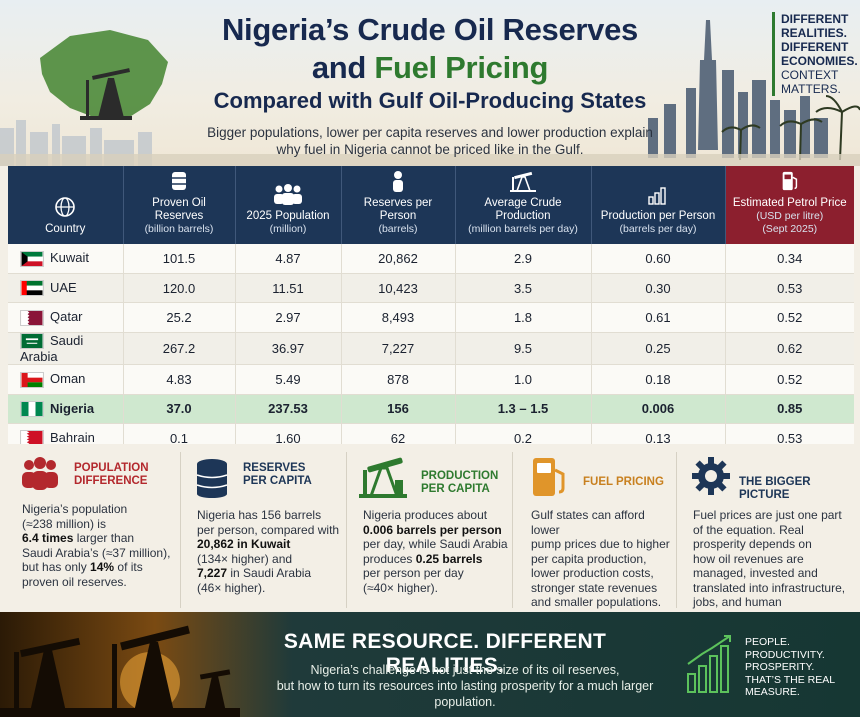 The image size is (860, 717). Describe the element at coordinates (438, 530) in the screenshot. I see `panel-text-line: 0.006 barrels per person` at that location.